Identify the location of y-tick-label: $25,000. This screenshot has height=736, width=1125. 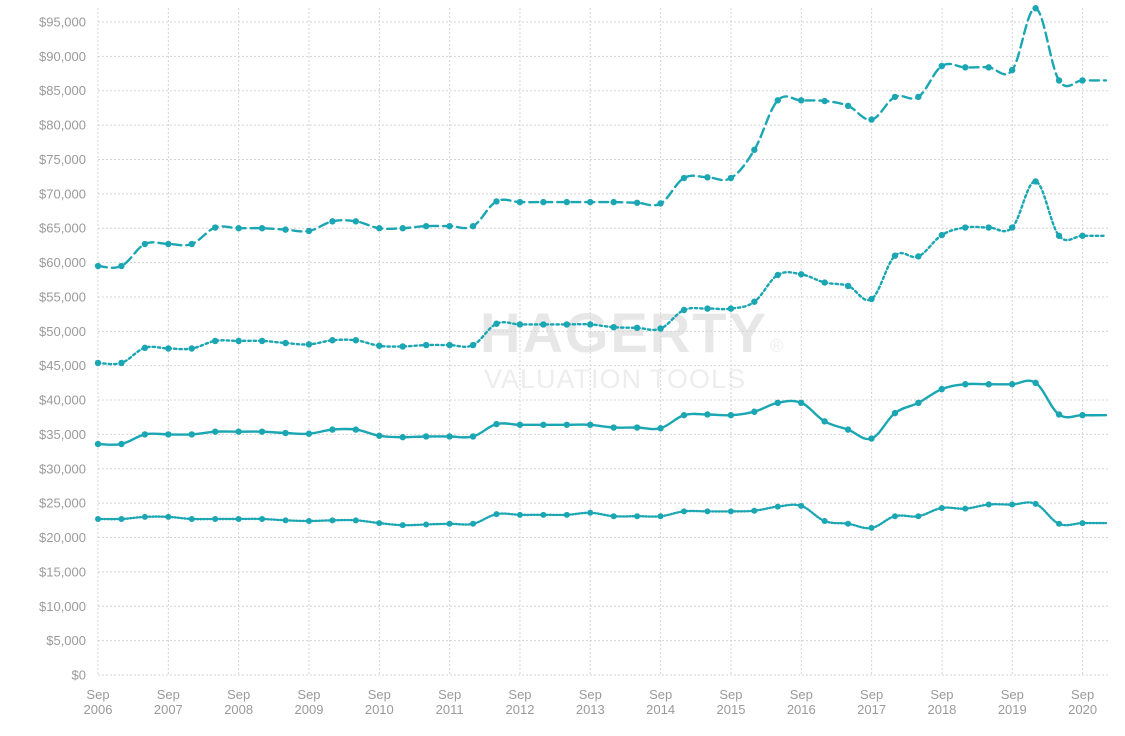
(62, 503).